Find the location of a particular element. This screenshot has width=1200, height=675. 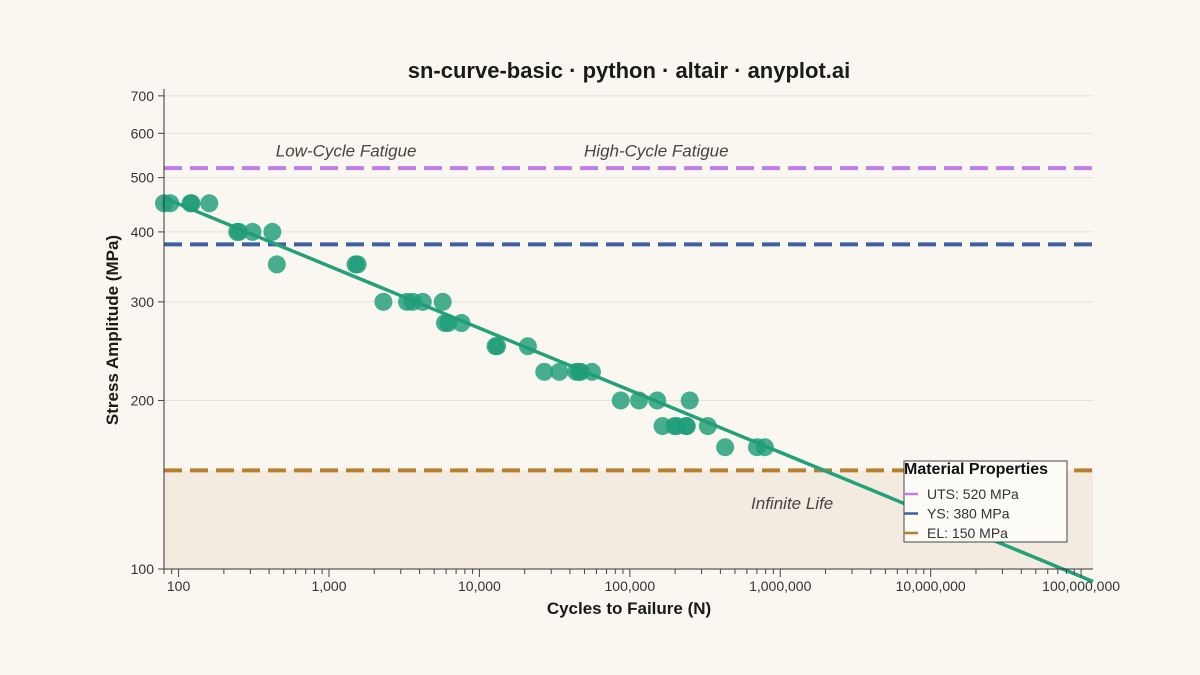

x-tick-label: 100 is located at coordinates (179, 586).